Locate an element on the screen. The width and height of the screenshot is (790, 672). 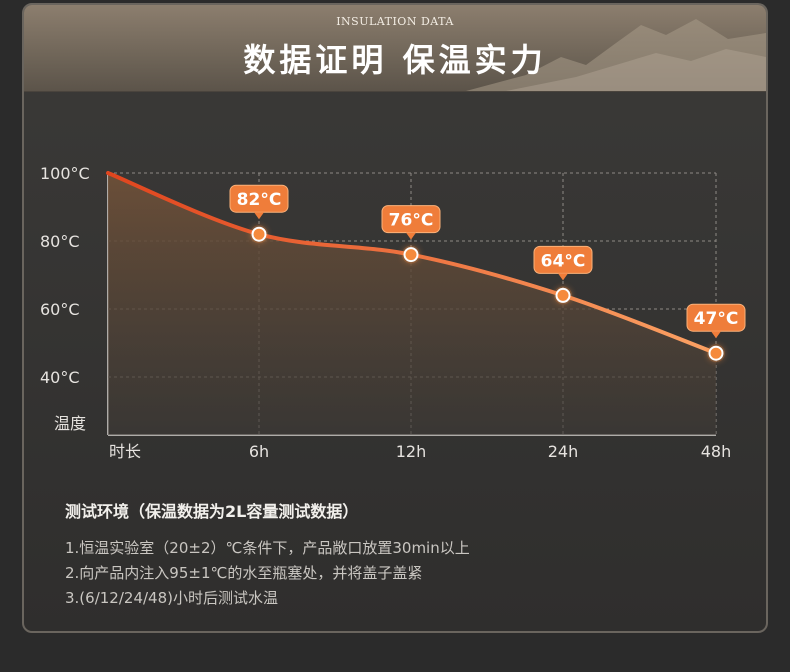
y-tick-label: 40°C is located at coordinates (60, 377).